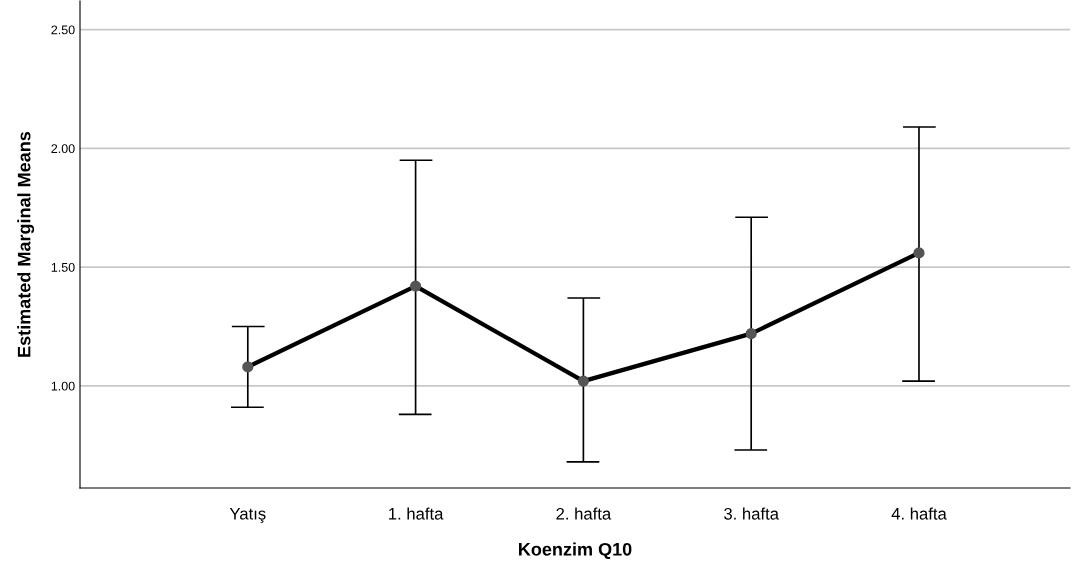  Describe the element at coordinates (63, 386) in the screenshot. I see `y-tick-label: 1.00` at that location.